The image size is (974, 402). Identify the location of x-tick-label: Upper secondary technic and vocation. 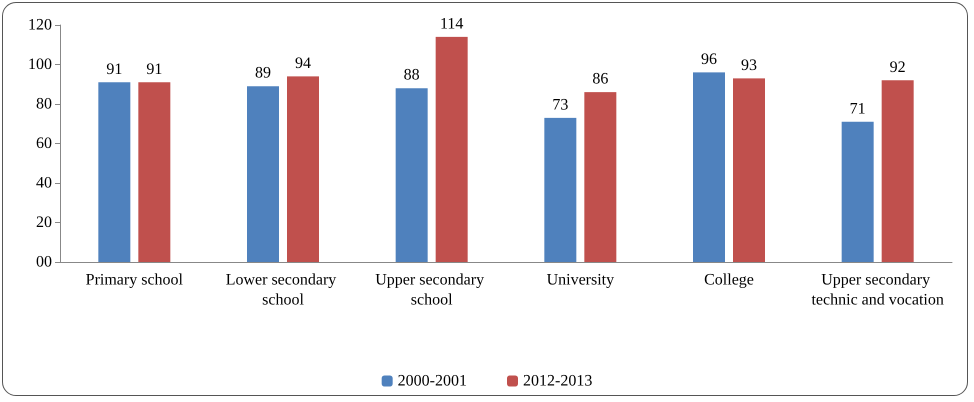
(877, 290).